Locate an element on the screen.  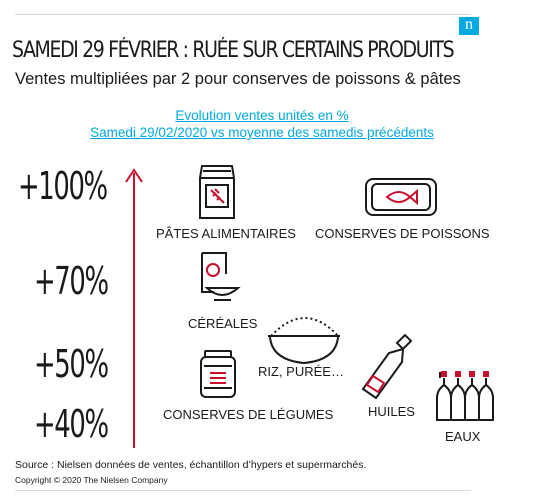
axis-arrow is located at coordinates (134, 308).